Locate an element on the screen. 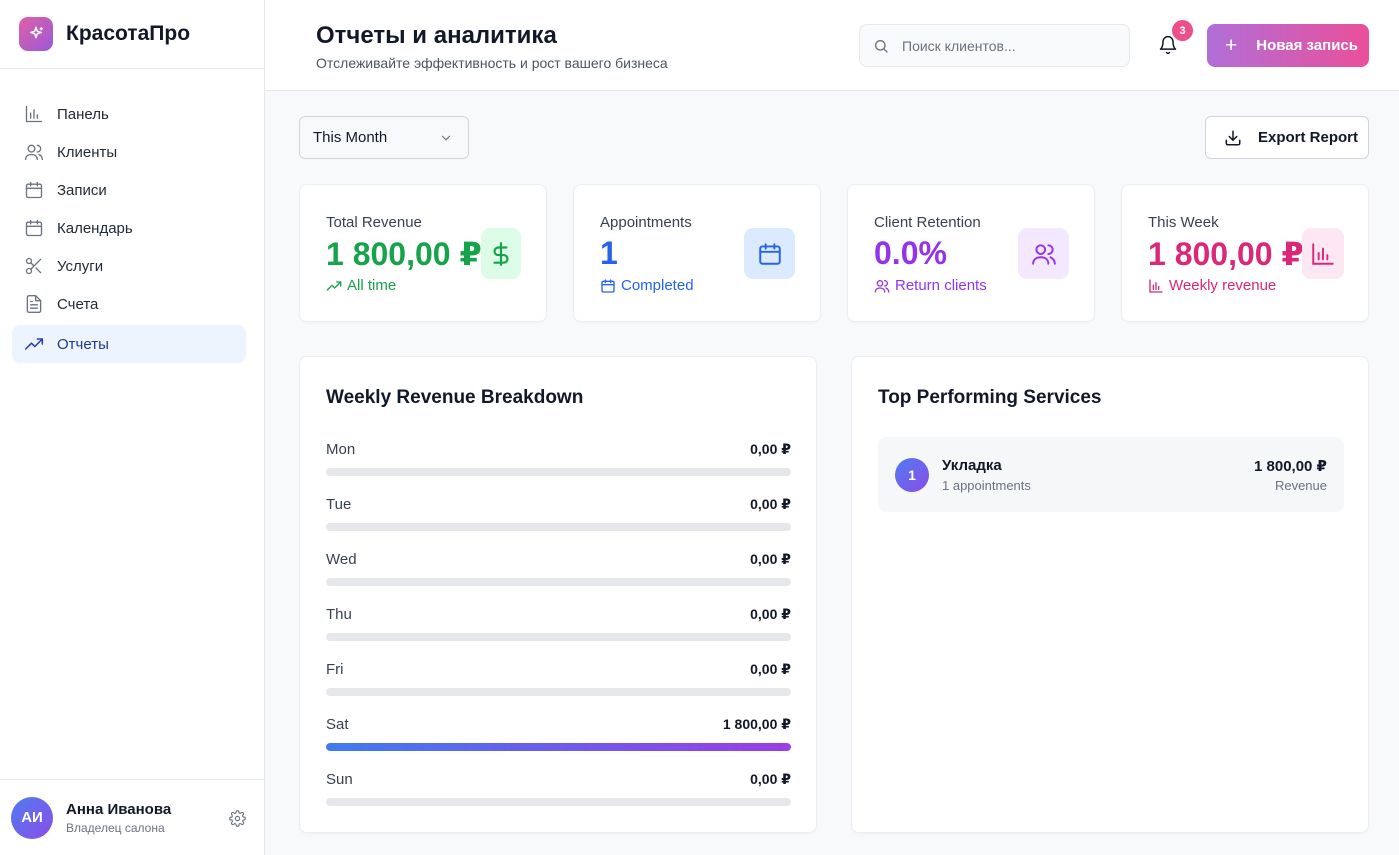 This screenshot has height=855, width=1399. day-name: Sat is located at coordinates (337, 724).